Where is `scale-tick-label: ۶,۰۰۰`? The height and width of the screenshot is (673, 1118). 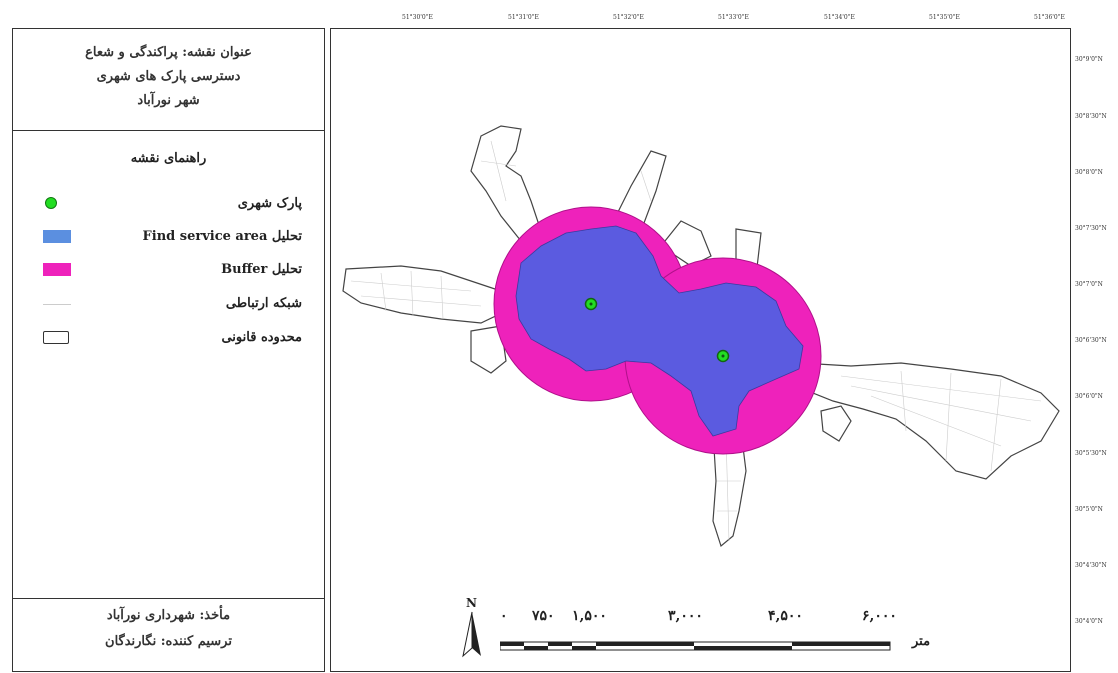 scale-tick-label: ۶,۰۰۰ is located at coordinates (879, 616).